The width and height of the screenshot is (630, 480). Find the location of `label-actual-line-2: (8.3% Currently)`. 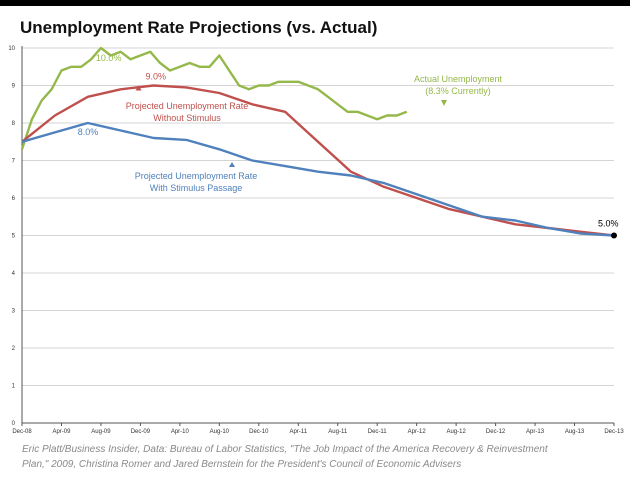

label-actual-line-2: (8.3% Currently) is located at coordinates (458, 91).